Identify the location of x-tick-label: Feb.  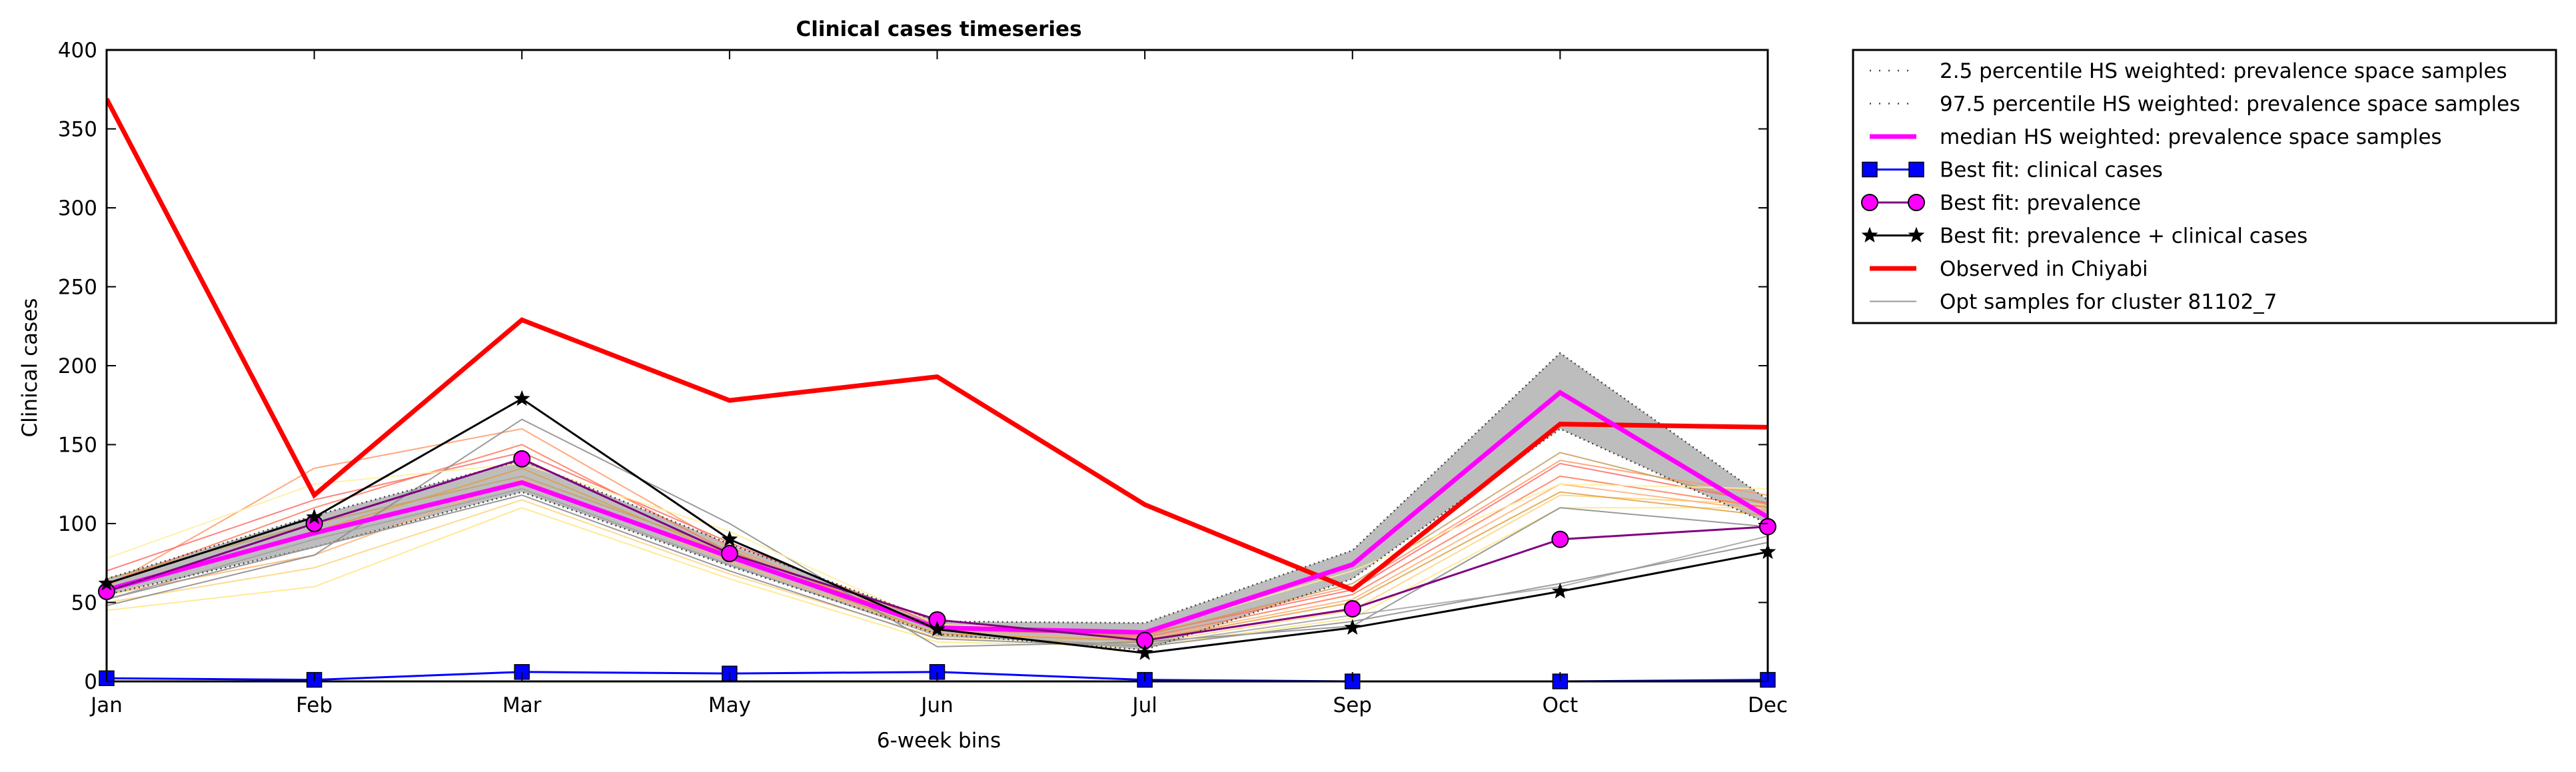
(314, 705).